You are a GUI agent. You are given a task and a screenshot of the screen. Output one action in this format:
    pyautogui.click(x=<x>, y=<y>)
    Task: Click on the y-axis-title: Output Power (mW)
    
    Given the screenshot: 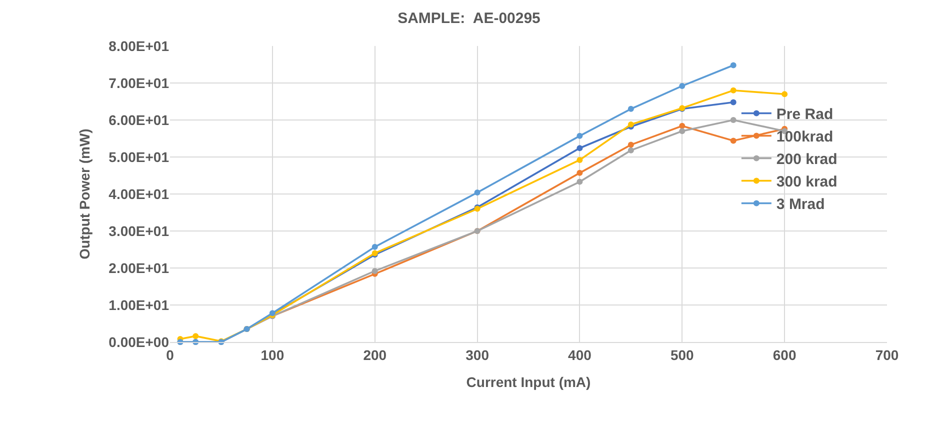 What is the action you would take?
    pyautogui.click(x=84, y=194)
    